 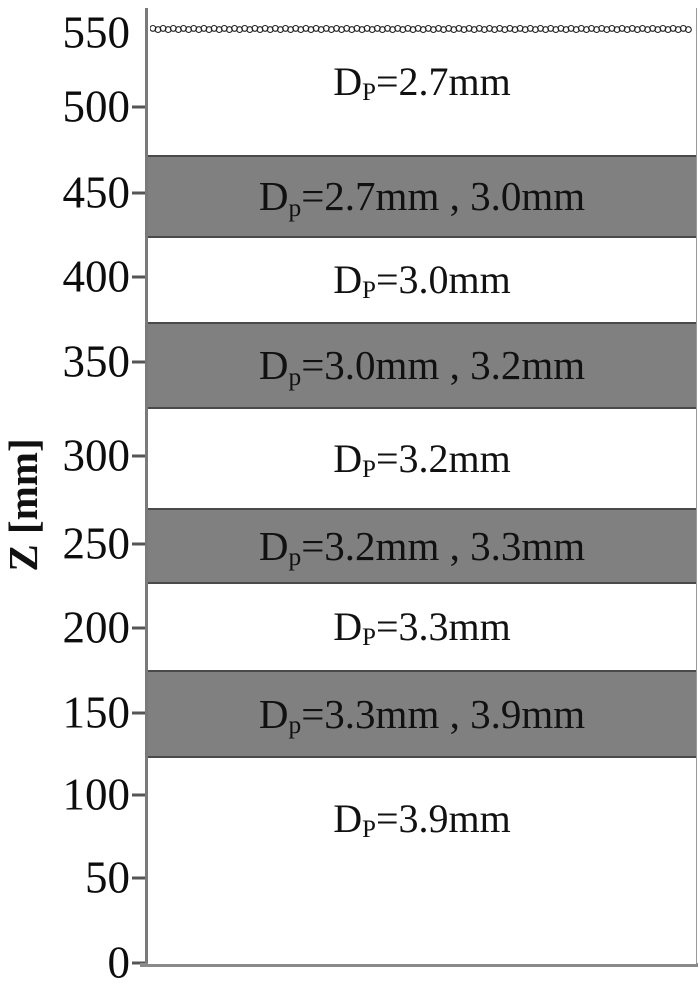 I want to click on y-tick-label: 250, so click(x=96, y=543).